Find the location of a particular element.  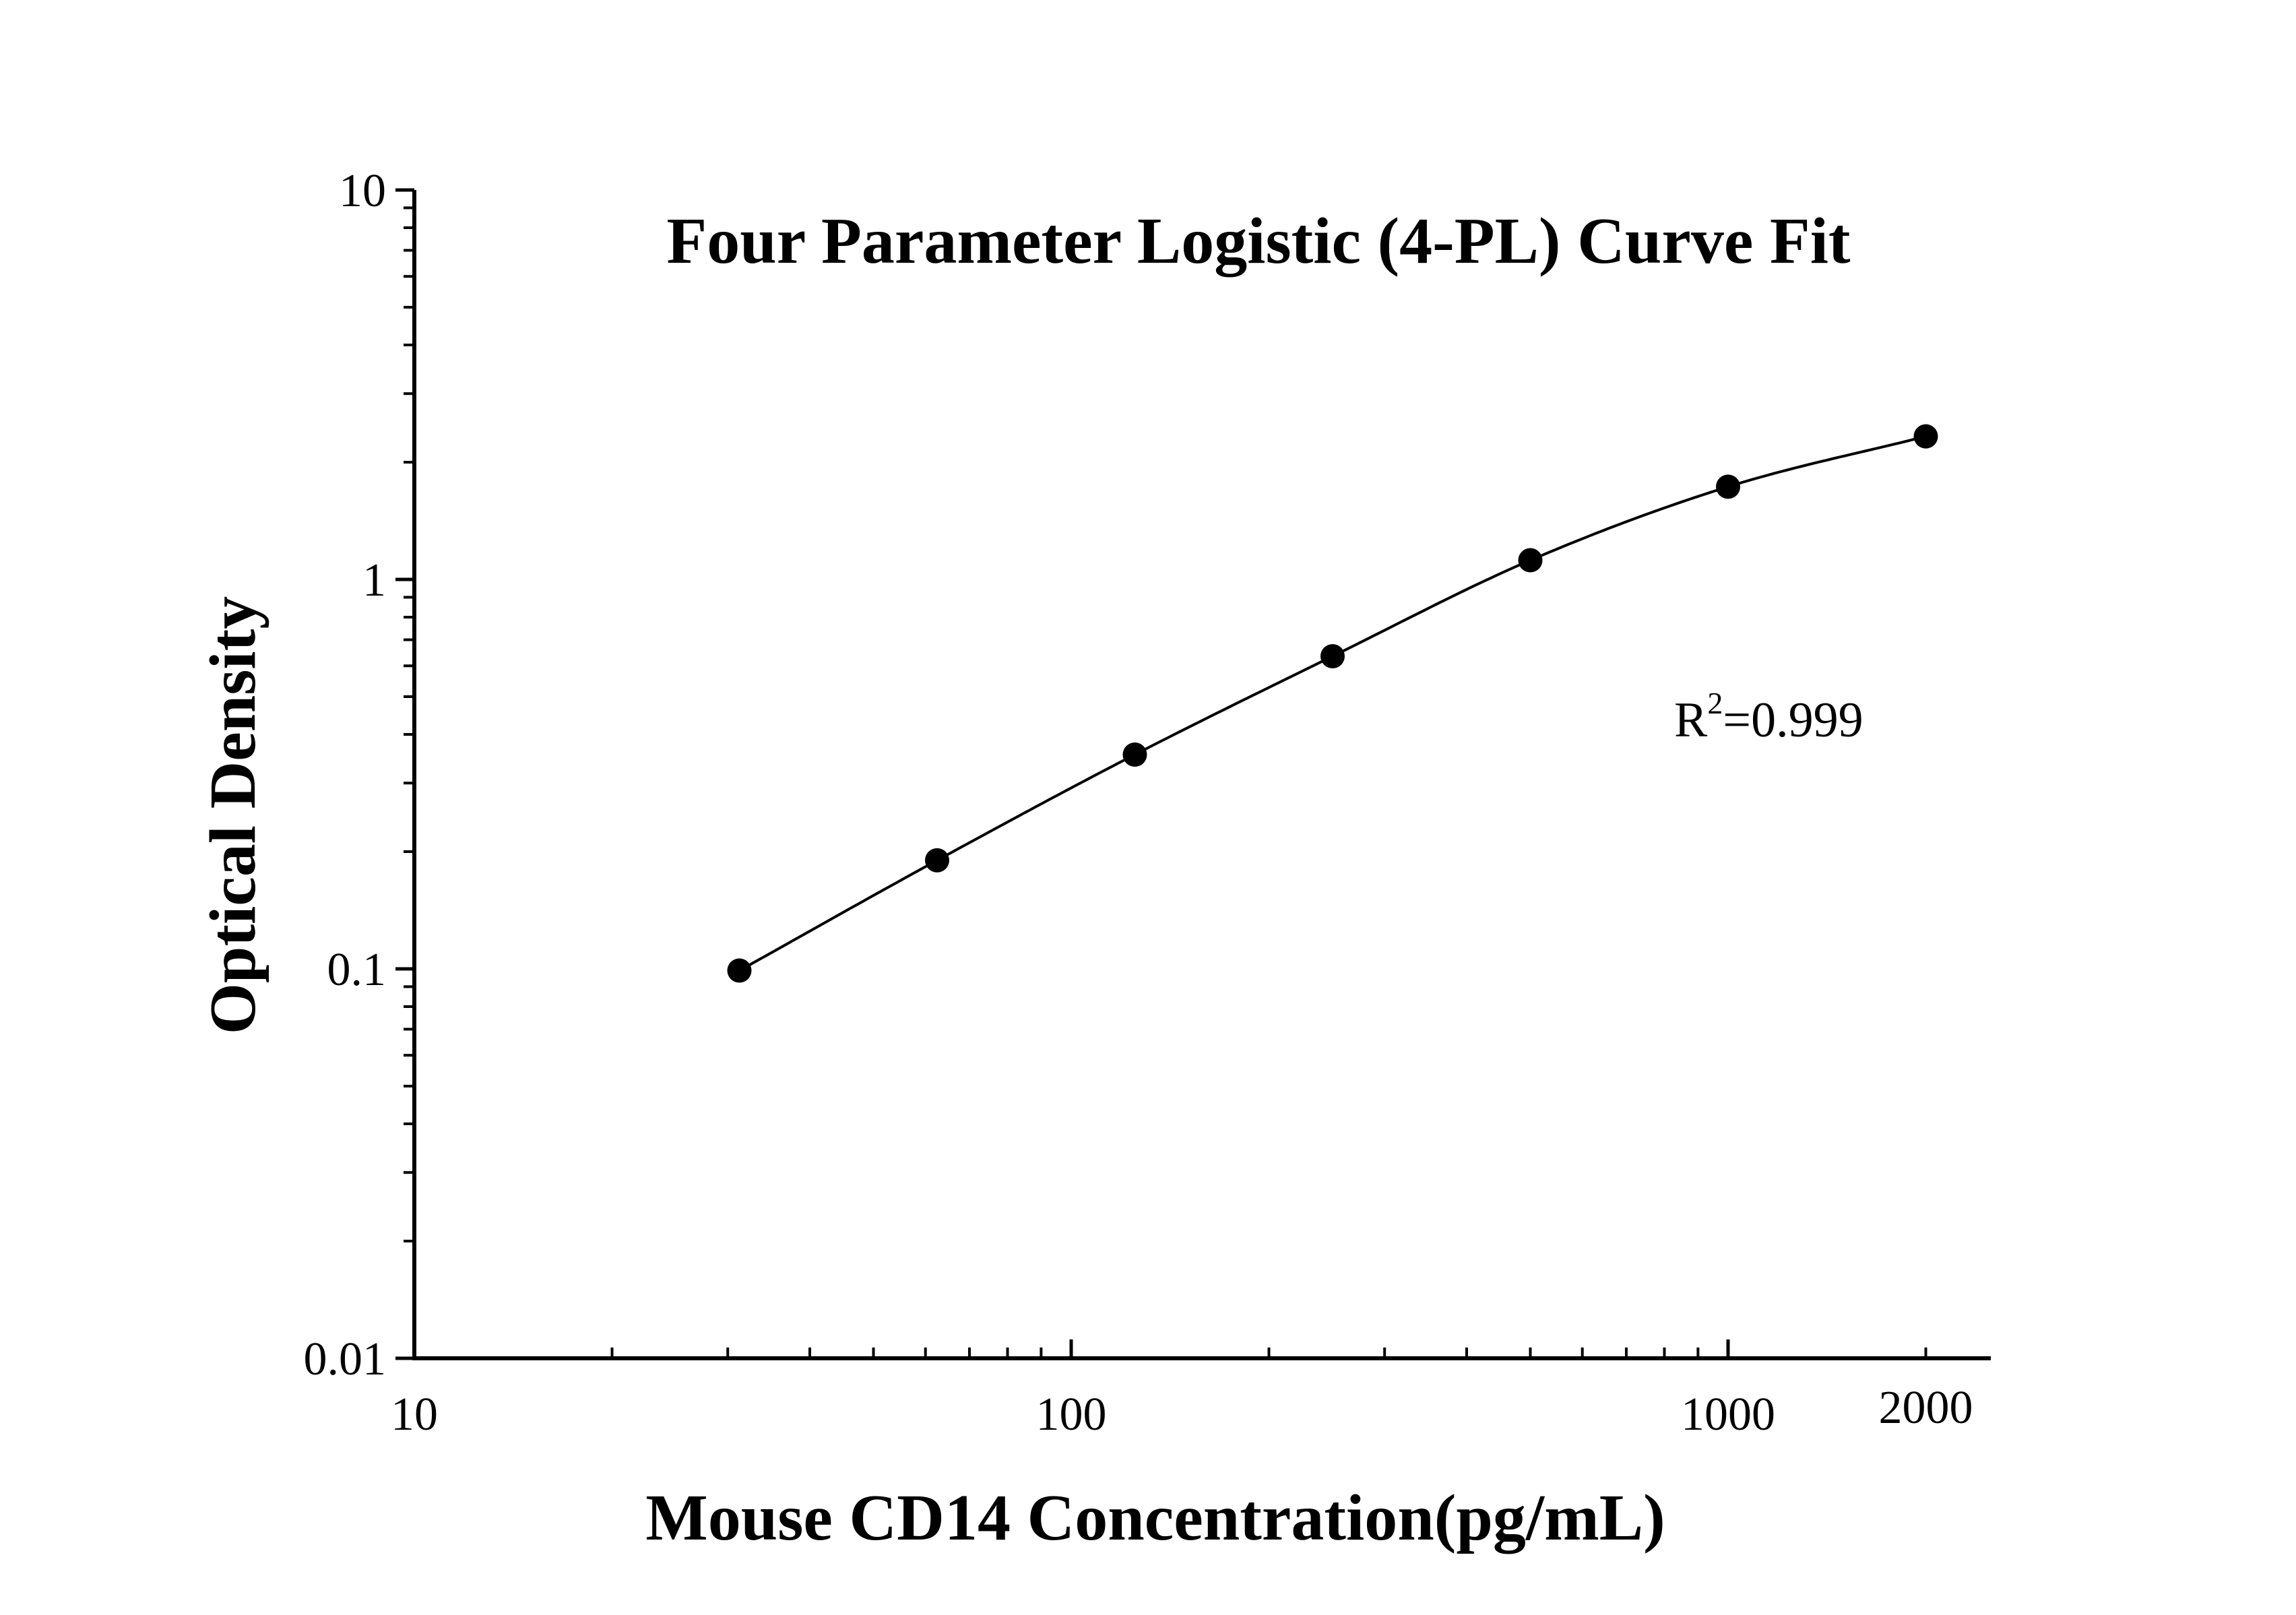

r-squared-value: =0.999 is located at coordinates (1793, 720).